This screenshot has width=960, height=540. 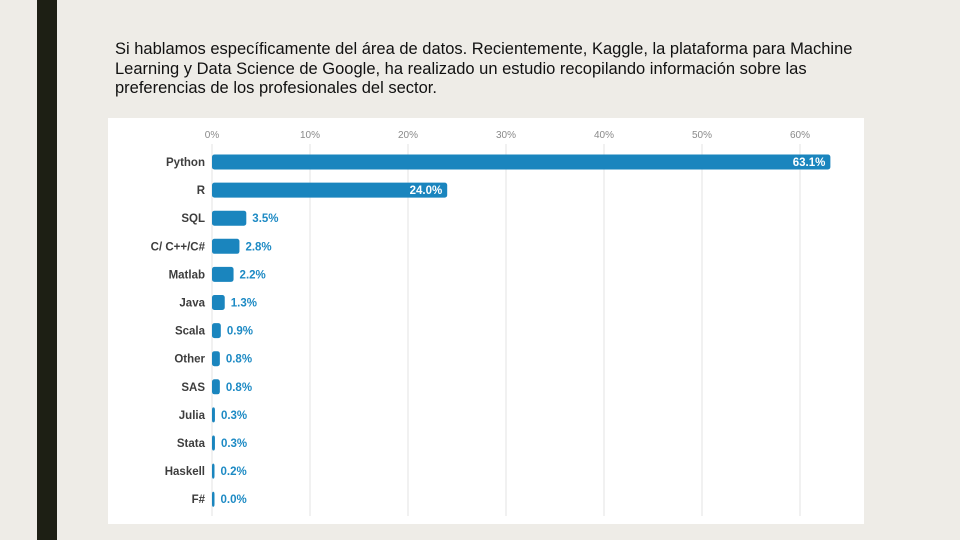 What do you see at coordinates (191, 444) in the screenshot?
I see `category-label-stata: Stata` at bounding box center [191, 444].